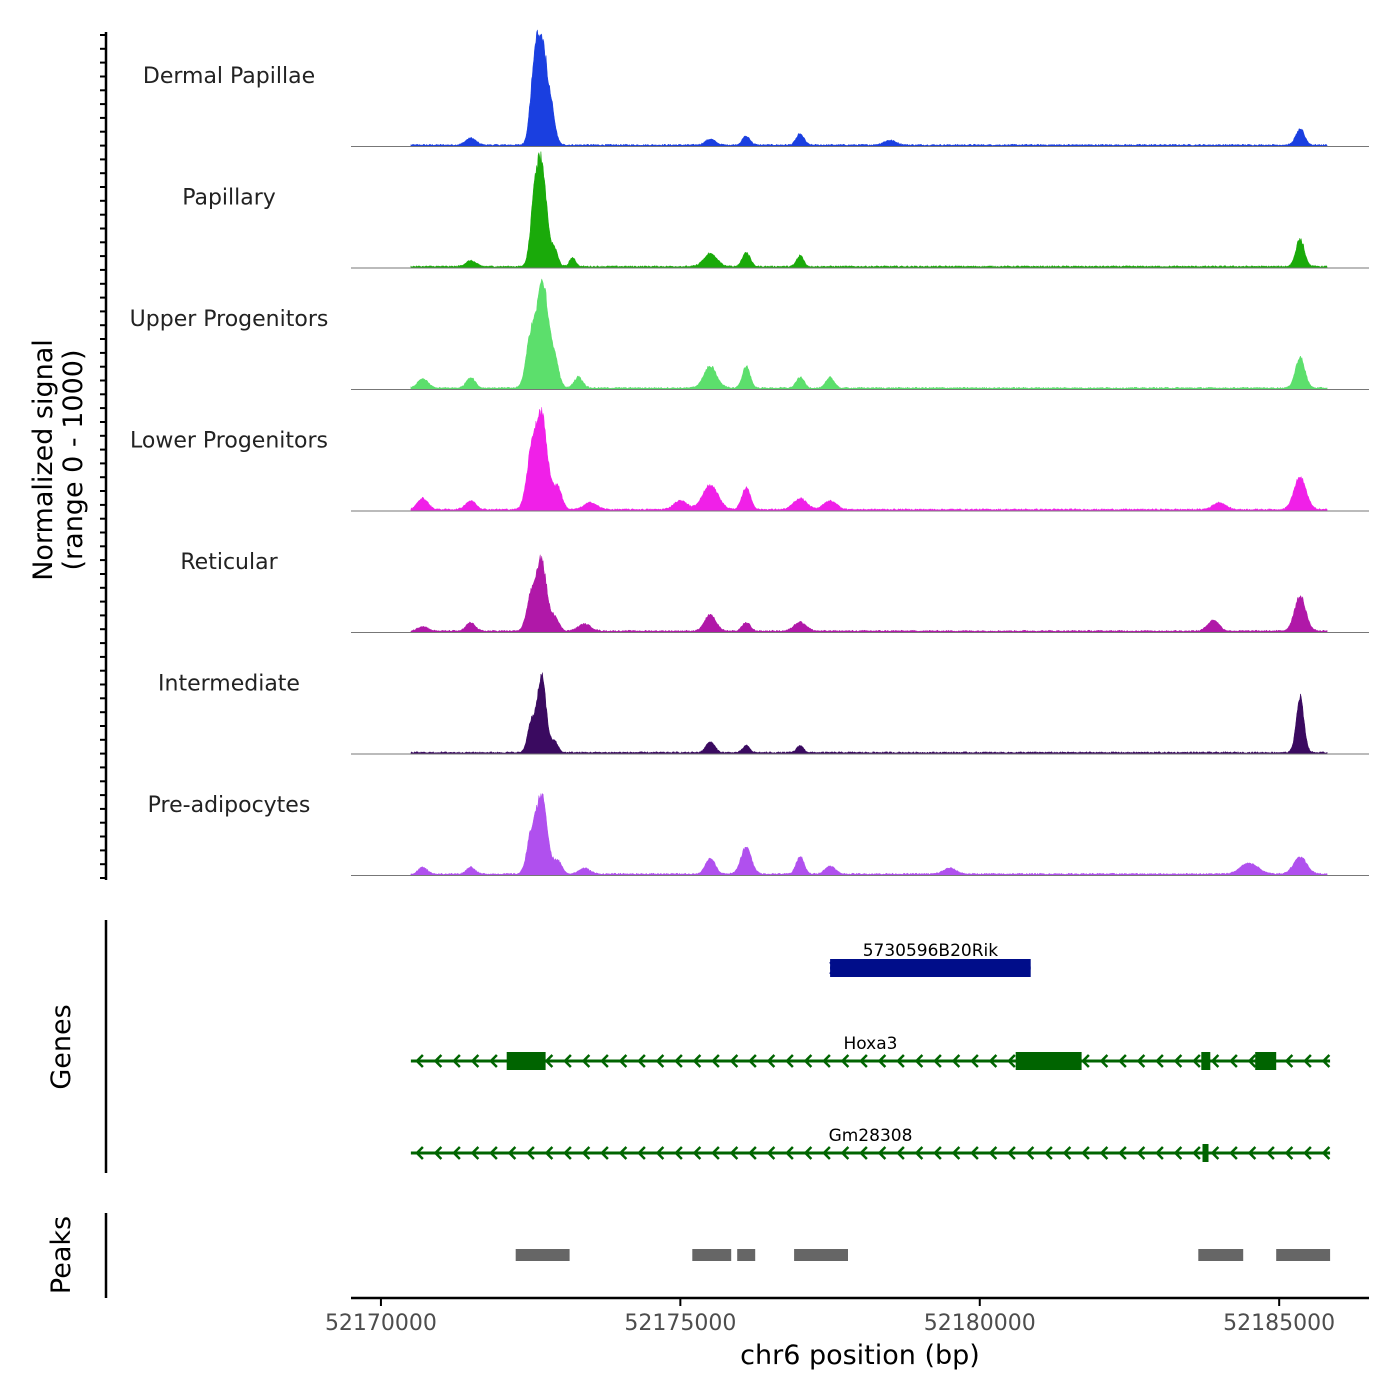 The height and width of the screenshot is (1400, 1400). Describe the element at coordinates (871, 1044) in the screenshot. I see `gene-name: Hoxa3` at that location.